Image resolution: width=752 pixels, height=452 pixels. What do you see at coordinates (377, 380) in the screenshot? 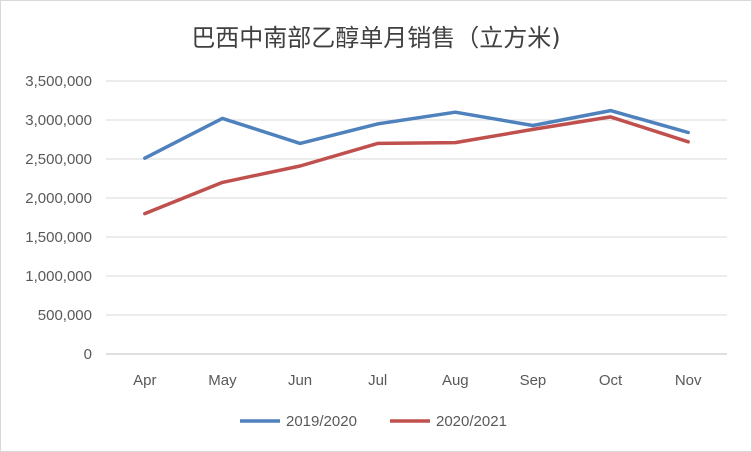
I see `x-tick-label: Jul` at bounding box center [377, 380].